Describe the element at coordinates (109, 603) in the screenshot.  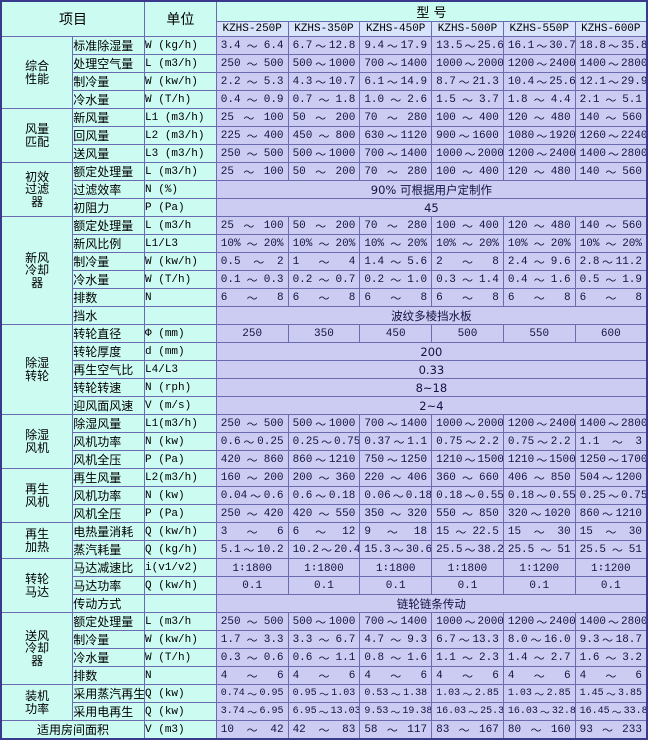
I see `row-item-label: 传动方式` at that location.